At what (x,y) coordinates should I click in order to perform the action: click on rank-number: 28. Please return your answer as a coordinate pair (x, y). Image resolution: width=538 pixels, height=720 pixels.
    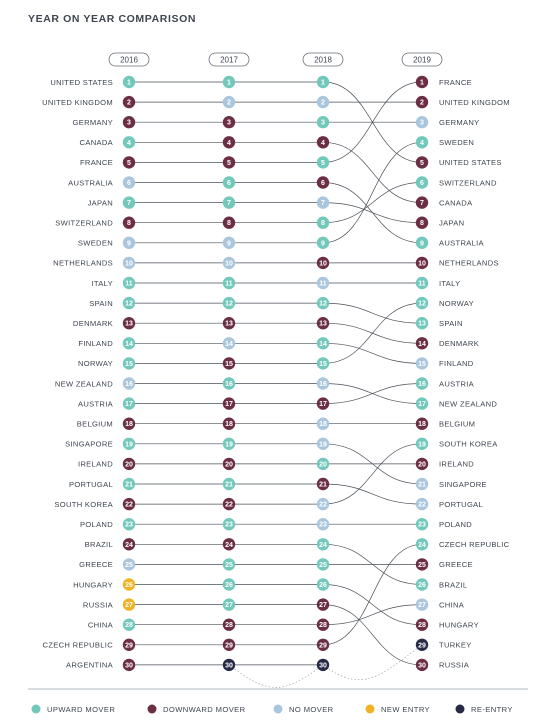
    Looking at the image, I should click on (323, 625).